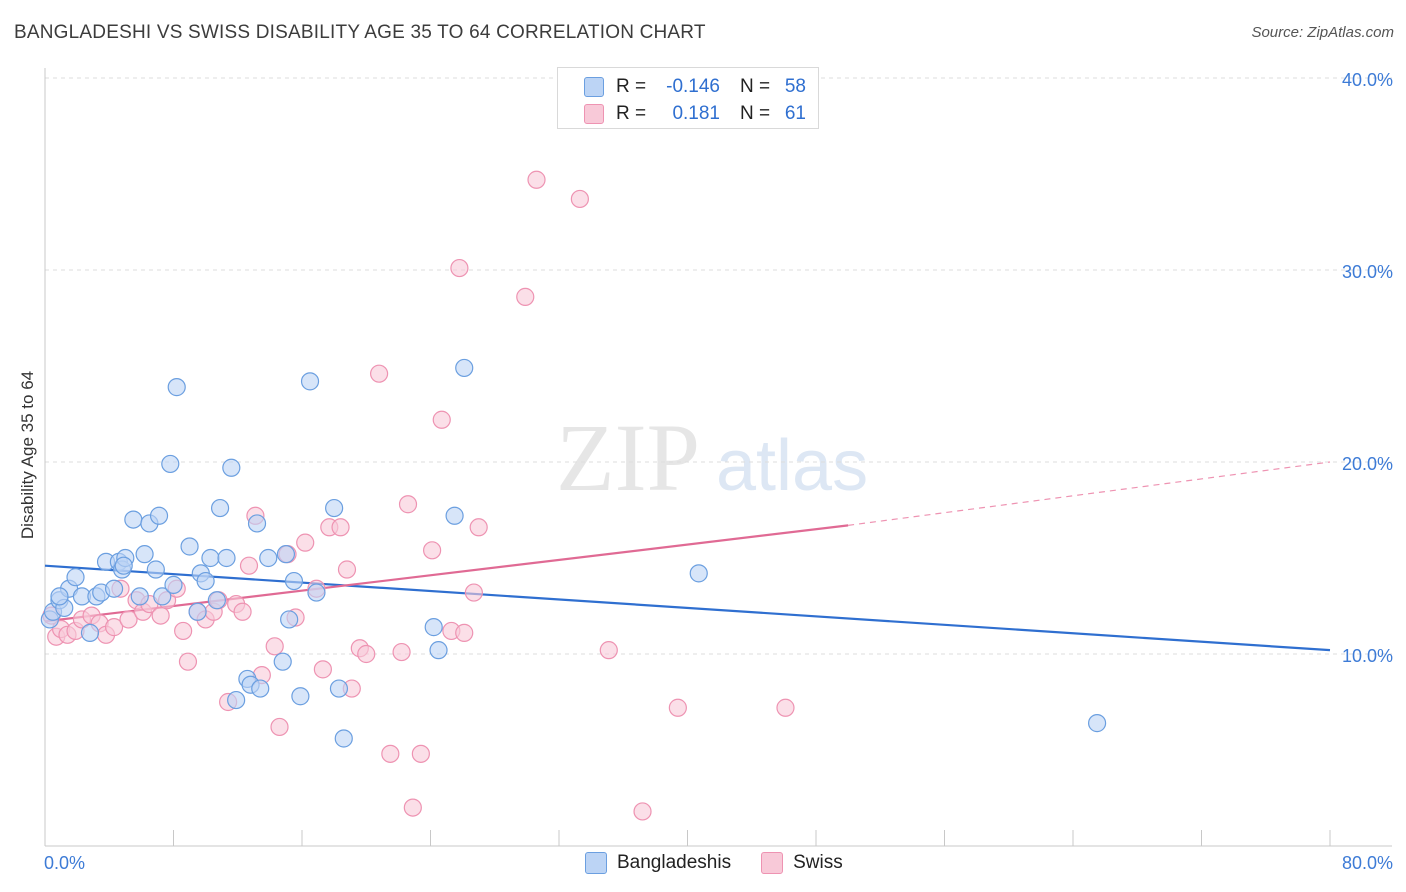 The image size is (1406, 892). I want to click on legend-row-bangladeshis: R = -0.146 N = 58, so click(695, 87).